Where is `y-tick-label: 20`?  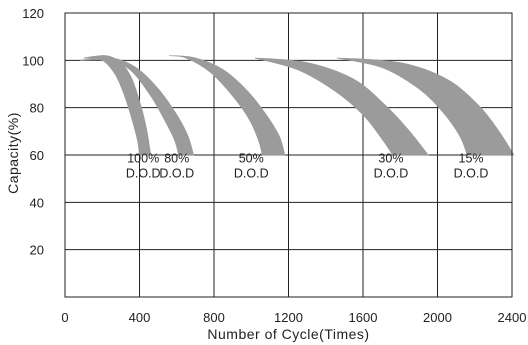 y-tick-label: 20 is located at coordinates (37, 250).